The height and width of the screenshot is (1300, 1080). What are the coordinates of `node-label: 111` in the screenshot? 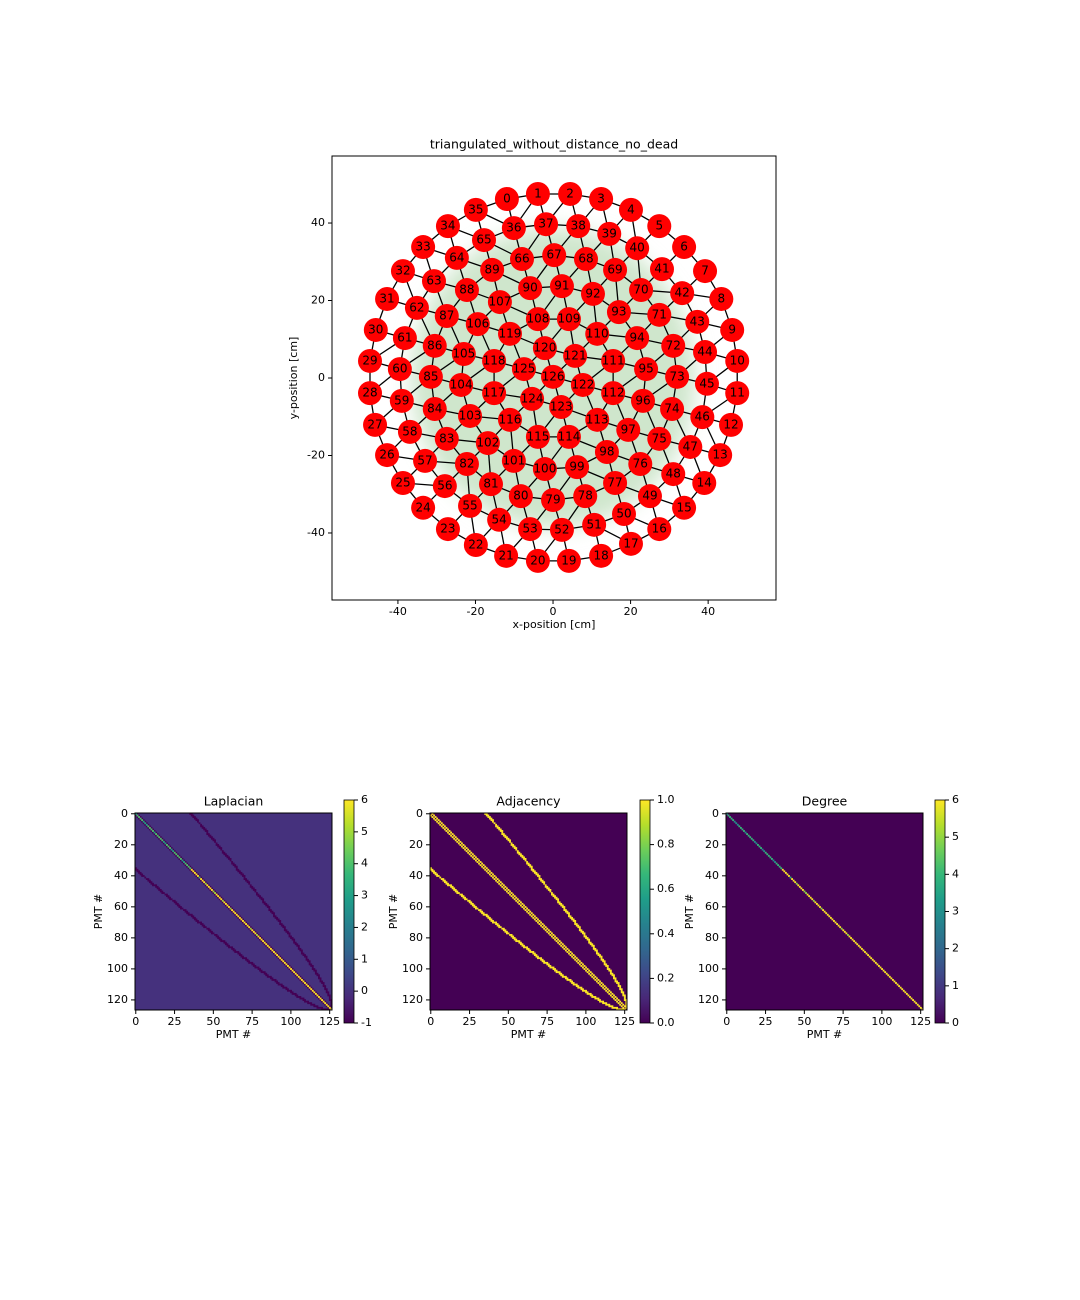 It's located at (613, 360).